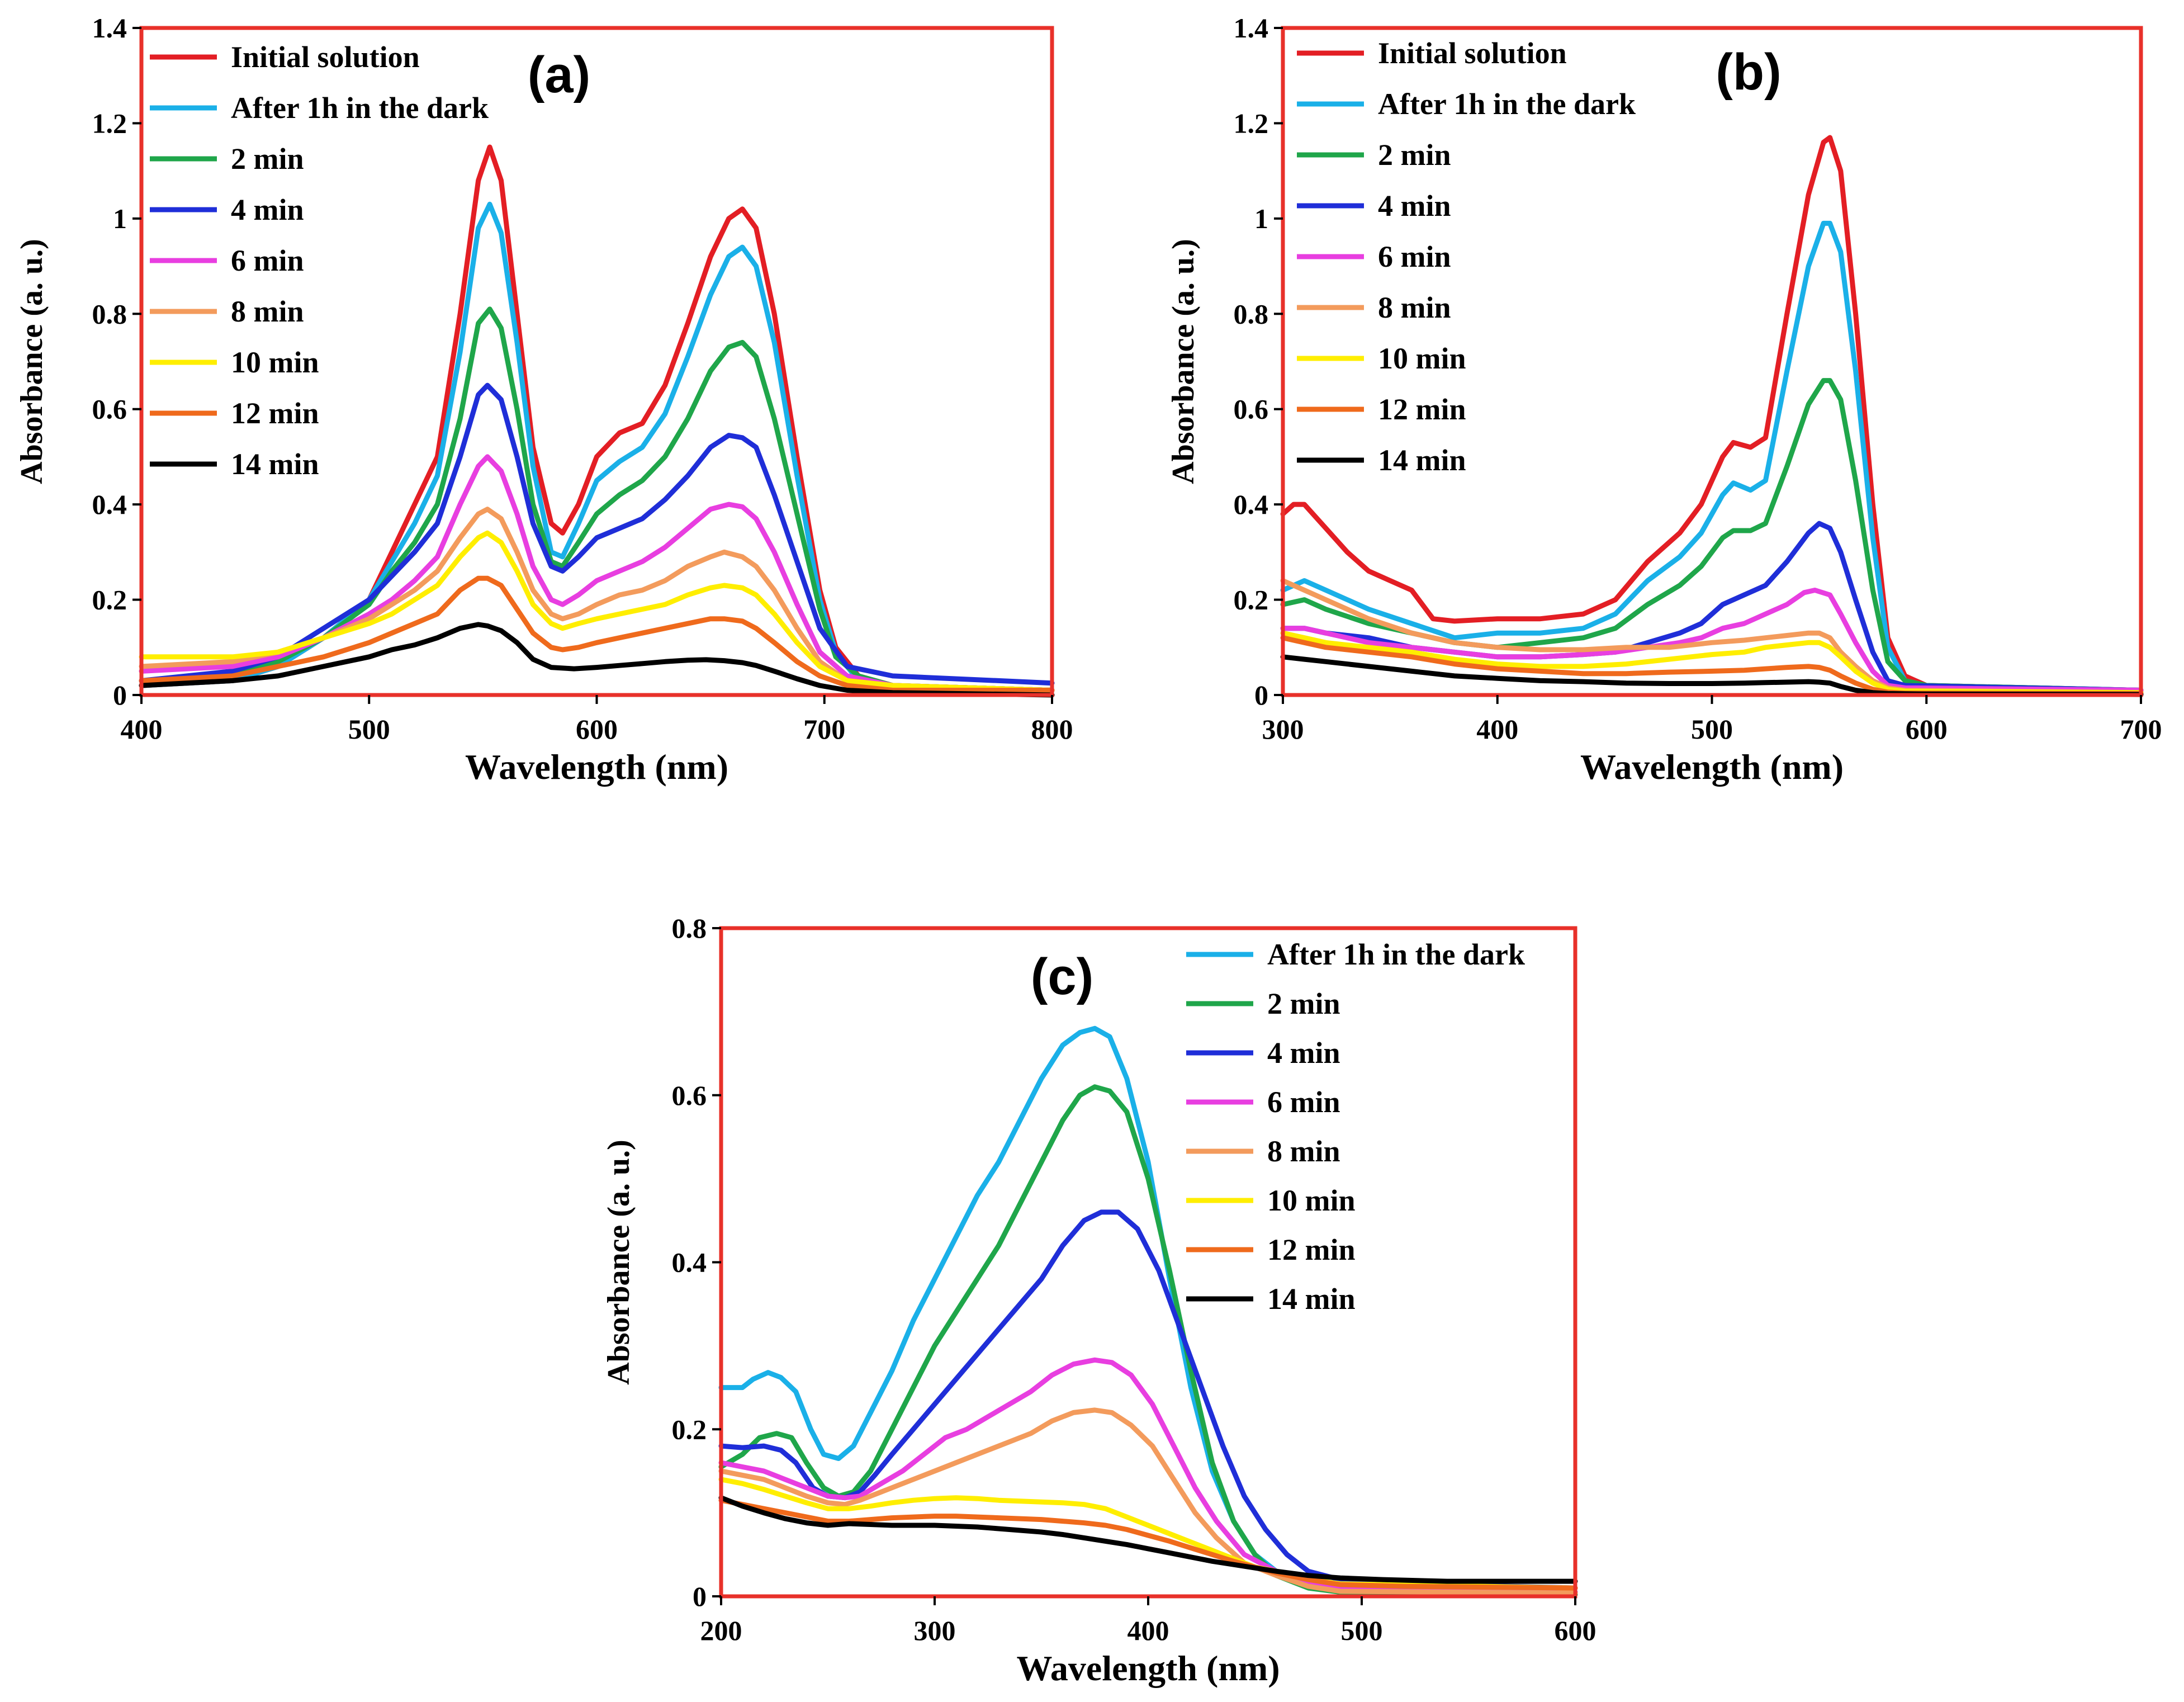 This screenshot has width=2184, height=1702. What do you see at coordinates (1263, 1151) in the screenshot?
I see `legend-item: 8 min` at bounding box center [1263, 1151].